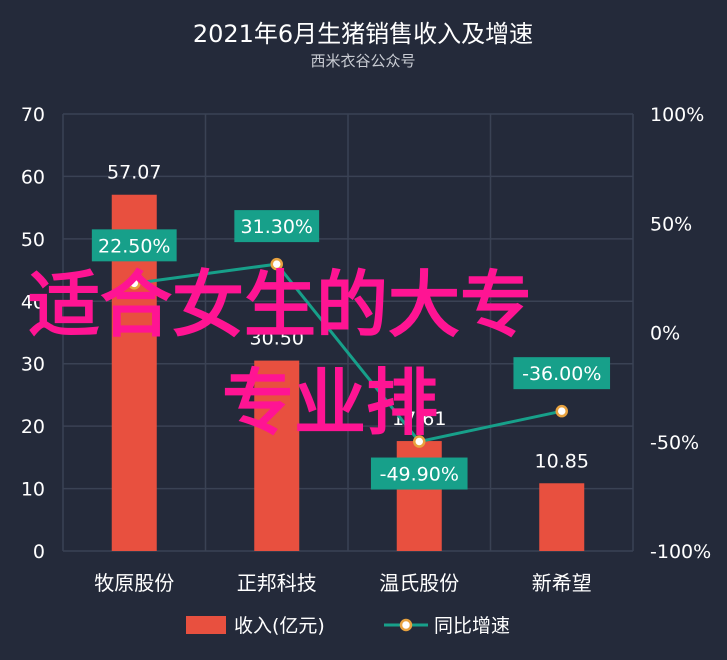 The height and width of the screenshot is (660, 727). I want to click on chart-title: 2021年6月生猪销售收入及增速, so click(363, 34).